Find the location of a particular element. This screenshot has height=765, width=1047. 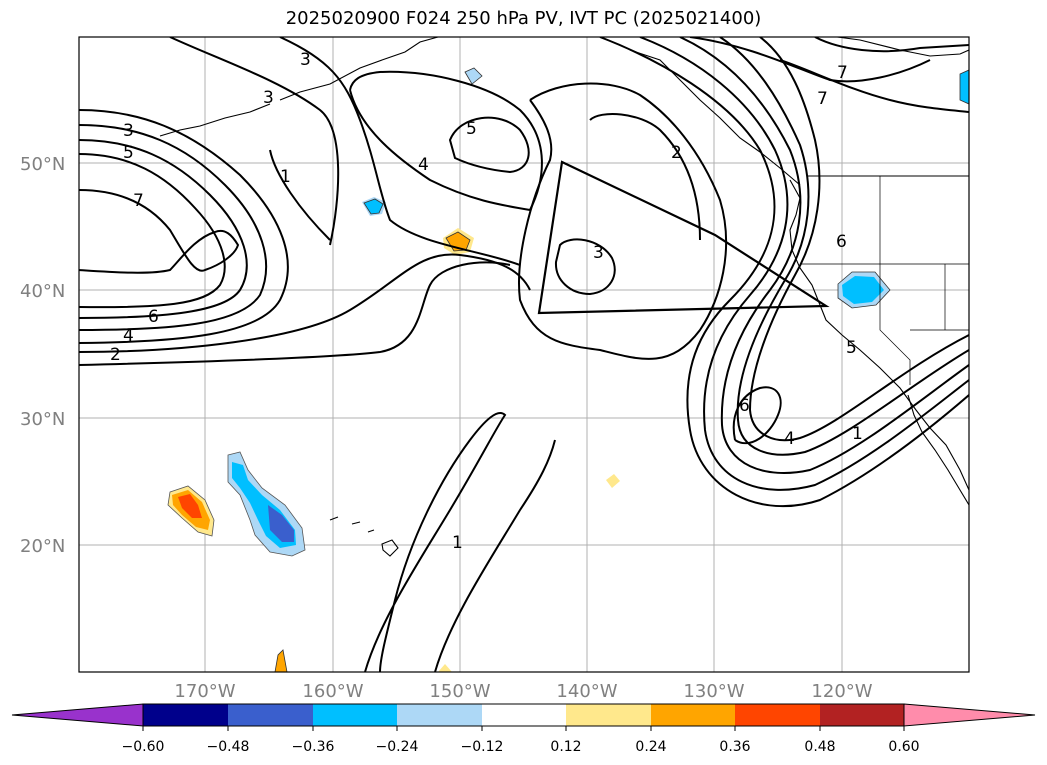

alaska-panhandle is located at coordinates (715, 117).